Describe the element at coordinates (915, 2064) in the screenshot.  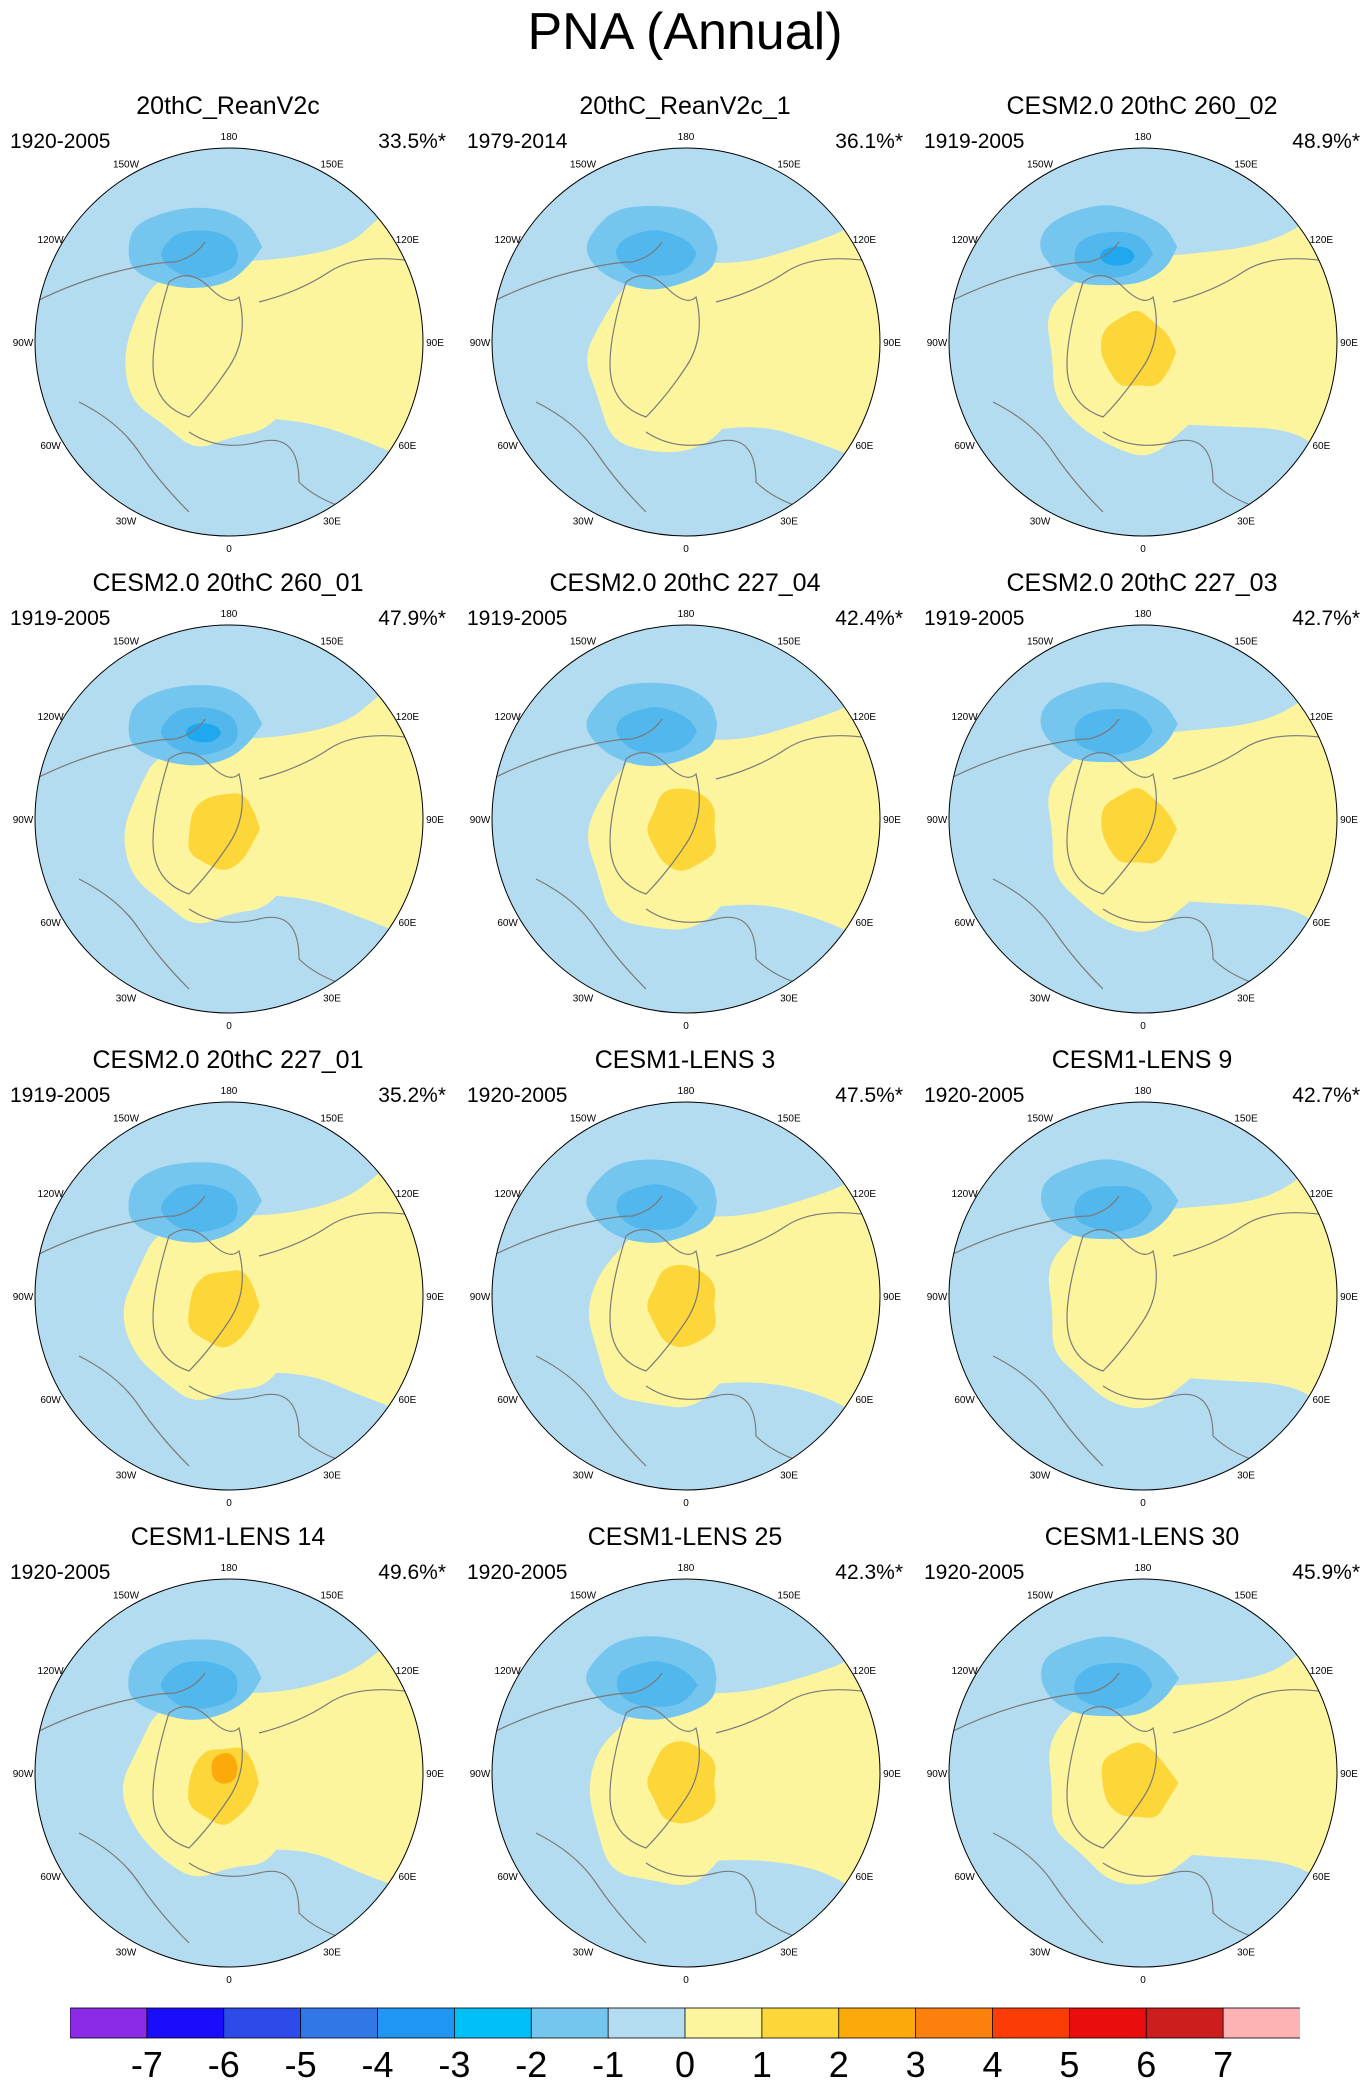
I see `colorbar-label: 3` at that location.